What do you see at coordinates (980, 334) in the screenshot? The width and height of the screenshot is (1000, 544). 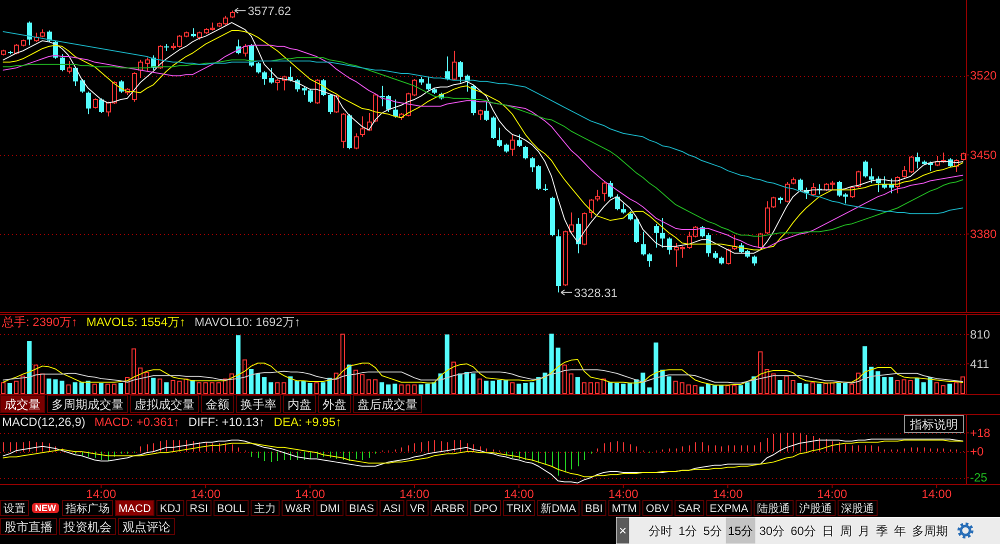 I see `y-tick-label: 810` at bounding box center [980, 334].